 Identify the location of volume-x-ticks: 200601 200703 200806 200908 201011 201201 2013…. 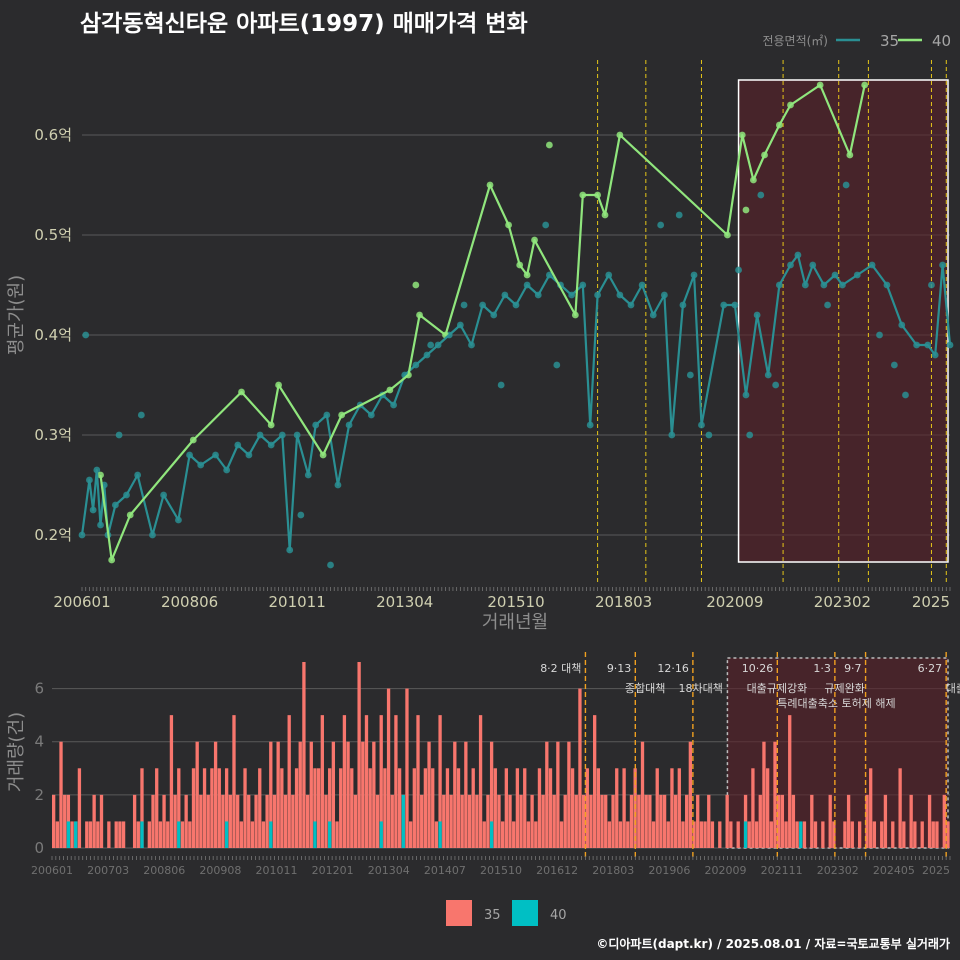
(491, 866).